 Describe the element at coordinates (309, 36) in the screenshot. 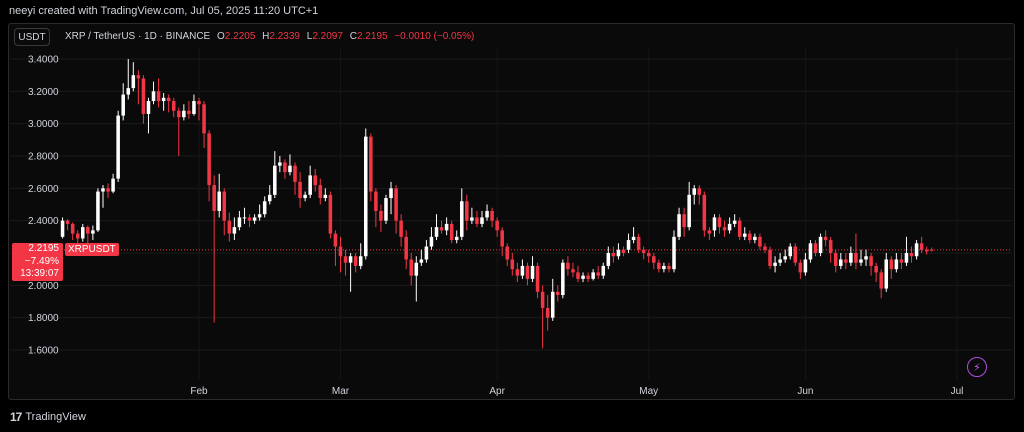

I see `legend-low-label: L` at that location.